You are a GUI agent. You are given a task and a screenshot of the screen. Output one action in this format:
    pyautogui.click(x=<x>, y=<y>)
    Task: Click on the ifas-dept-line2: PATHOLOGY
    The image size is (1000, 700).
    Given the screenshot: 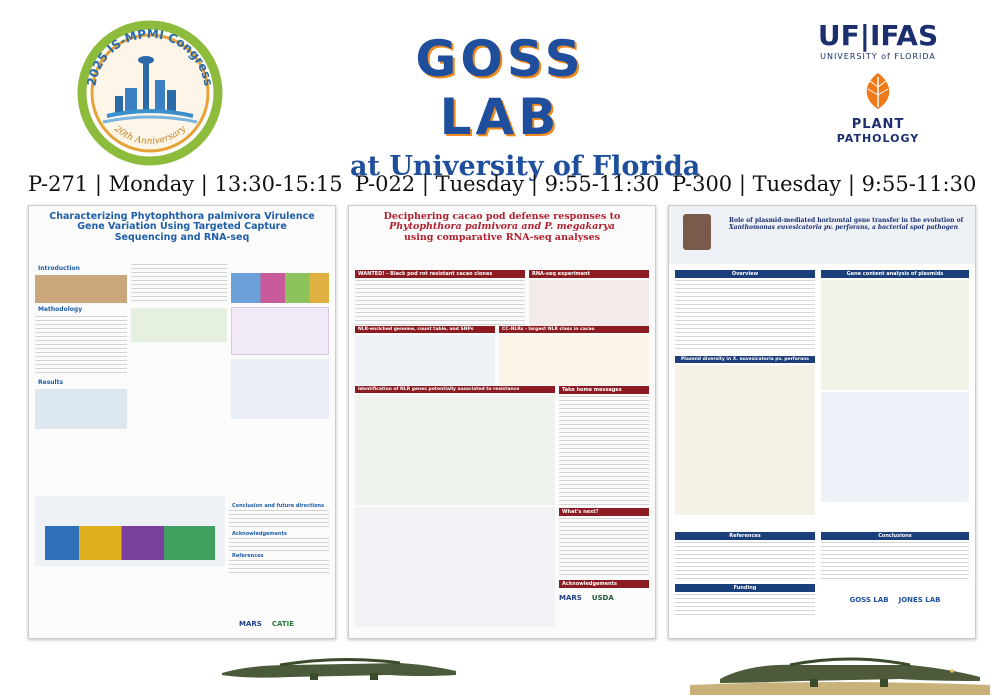 What is the action you would take?
    pyautogui.click(x=878, y=138)
    